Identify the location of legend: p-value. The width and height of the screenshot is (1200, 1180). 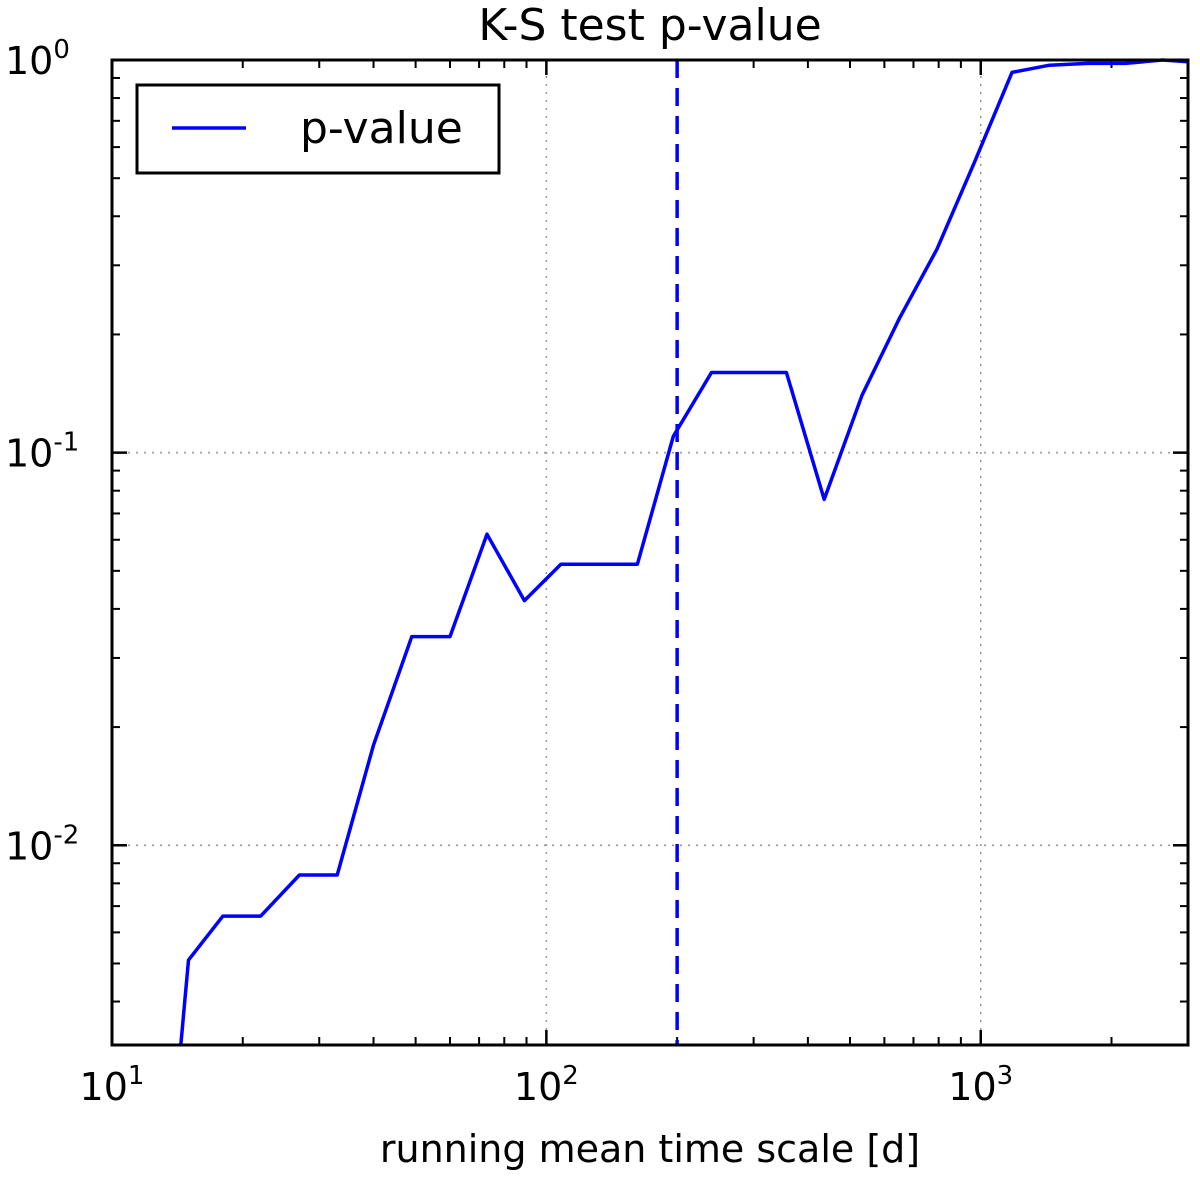
(318, 129).